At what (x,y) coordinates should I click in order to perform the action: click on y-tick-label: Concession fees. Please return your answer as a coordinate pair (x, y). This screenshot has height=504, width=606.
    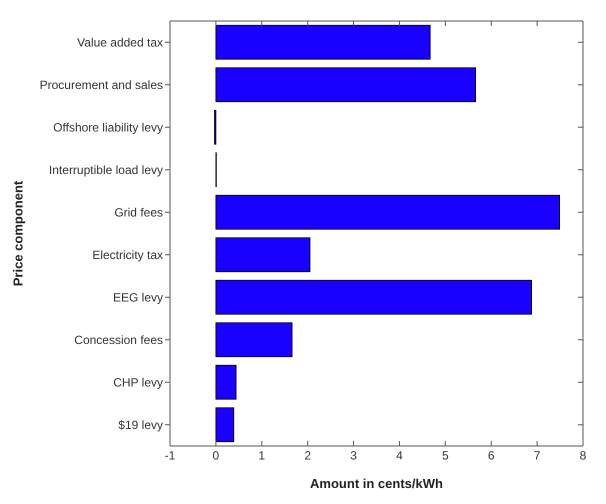
    Looking at the image, I should click on (118, 340).